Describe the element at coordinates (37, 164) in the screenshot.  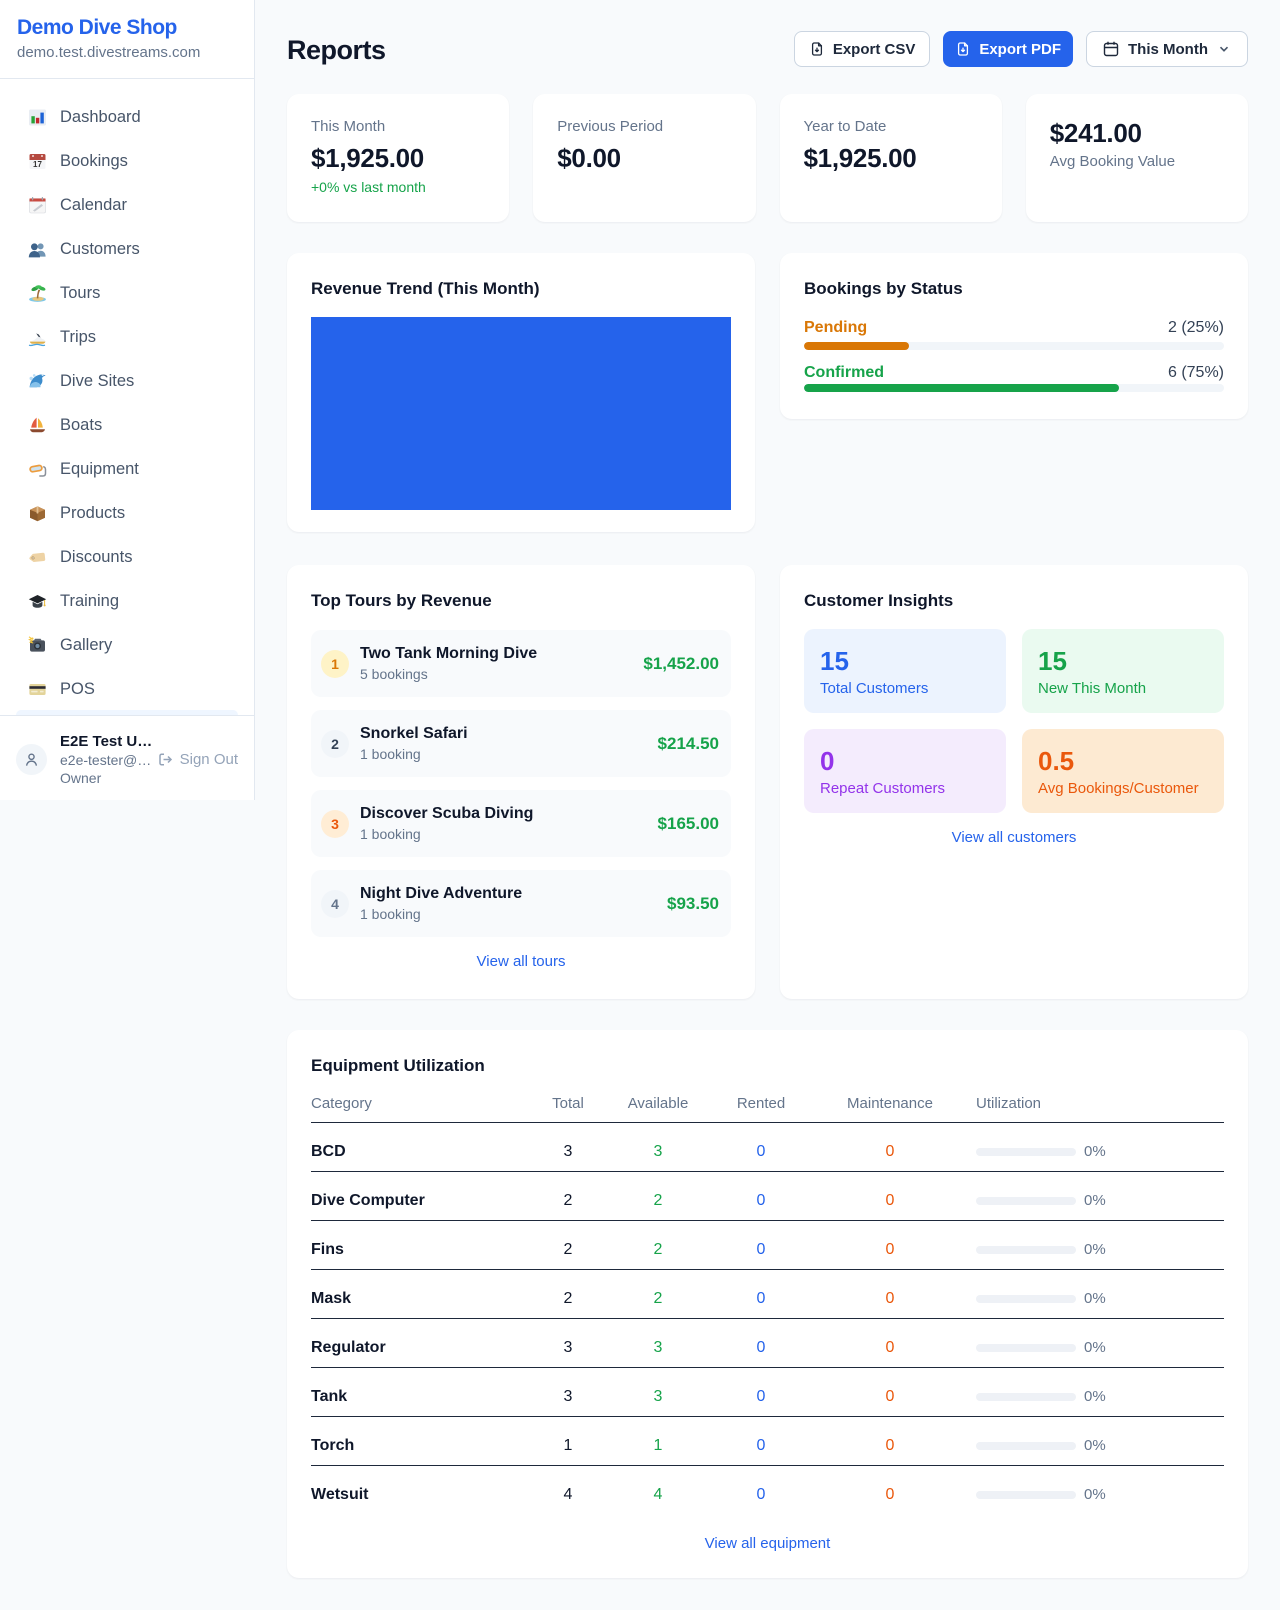
I see `svg-text: 17` at that location.